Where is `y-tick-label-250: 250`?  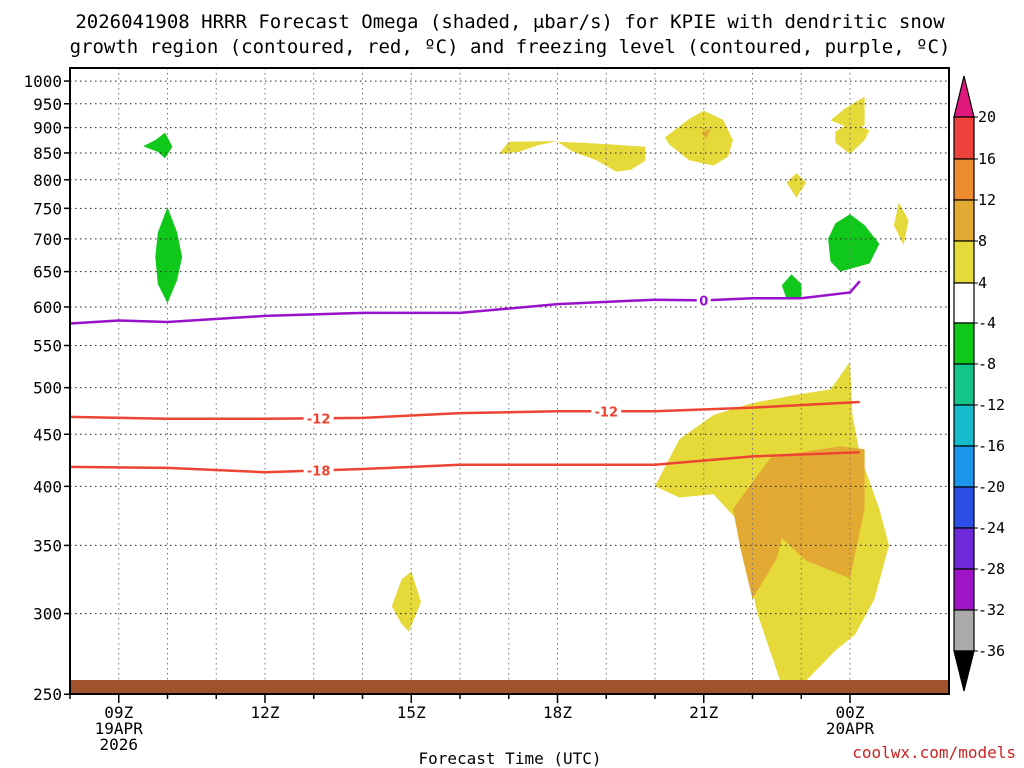 y-tick-label-250: 250 is located at coordinates (47, 694).